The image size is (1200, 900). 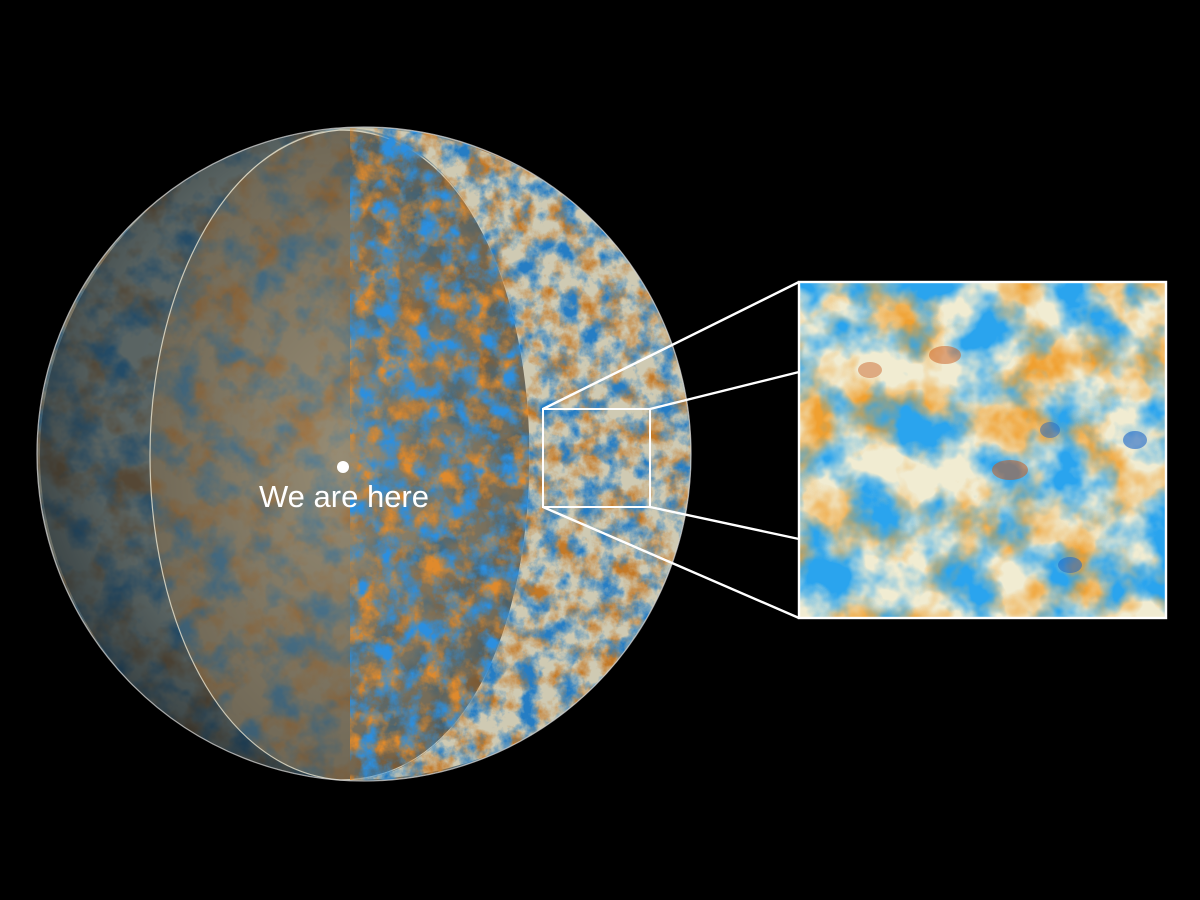 What do you see at coordinates (724, 523) in the screenshot?
I see `connector-line-bottom-right` at bounding box center [724, 523].